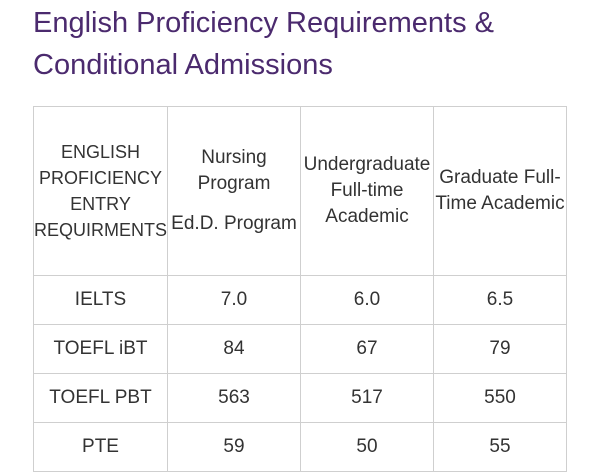 The height and width of the screenshot is (475, 600). I want to click on score: 517, so click(367, 398).